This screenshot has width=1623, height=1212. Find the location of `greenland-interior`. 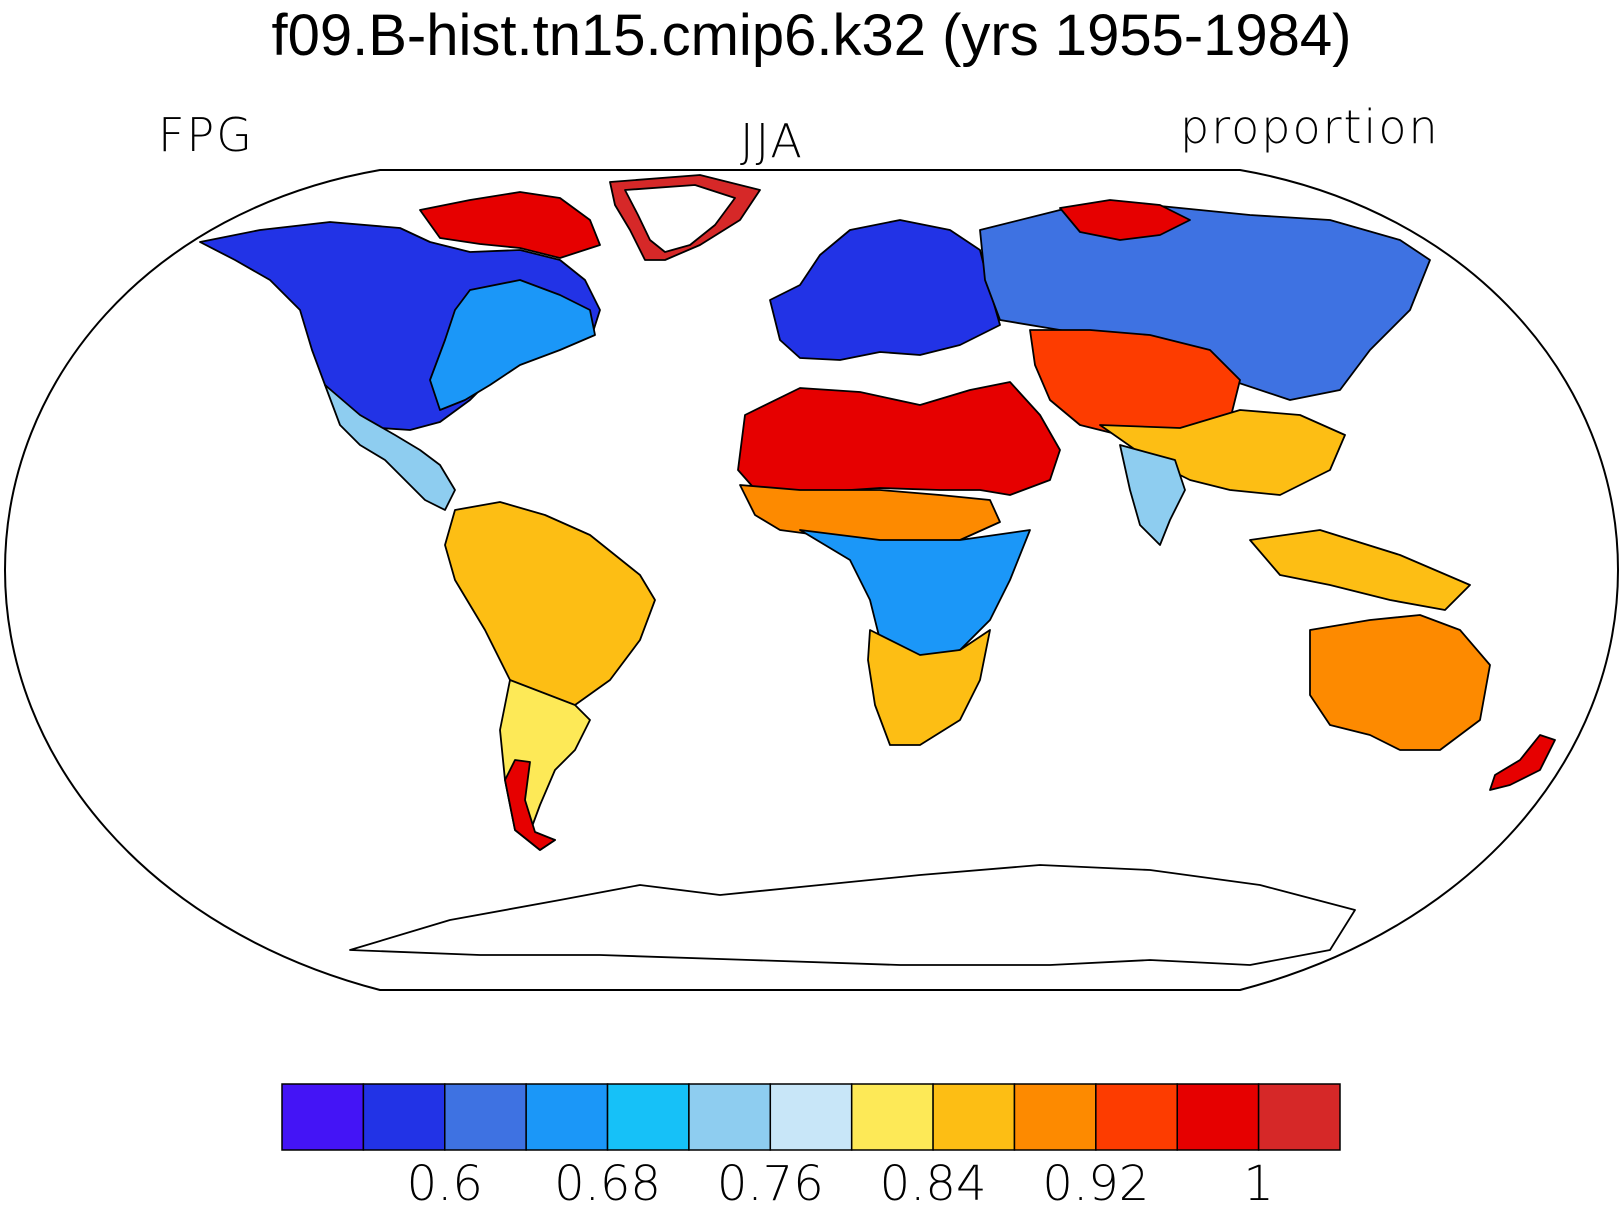

greenland-interior is located at coordinates (680, 218).